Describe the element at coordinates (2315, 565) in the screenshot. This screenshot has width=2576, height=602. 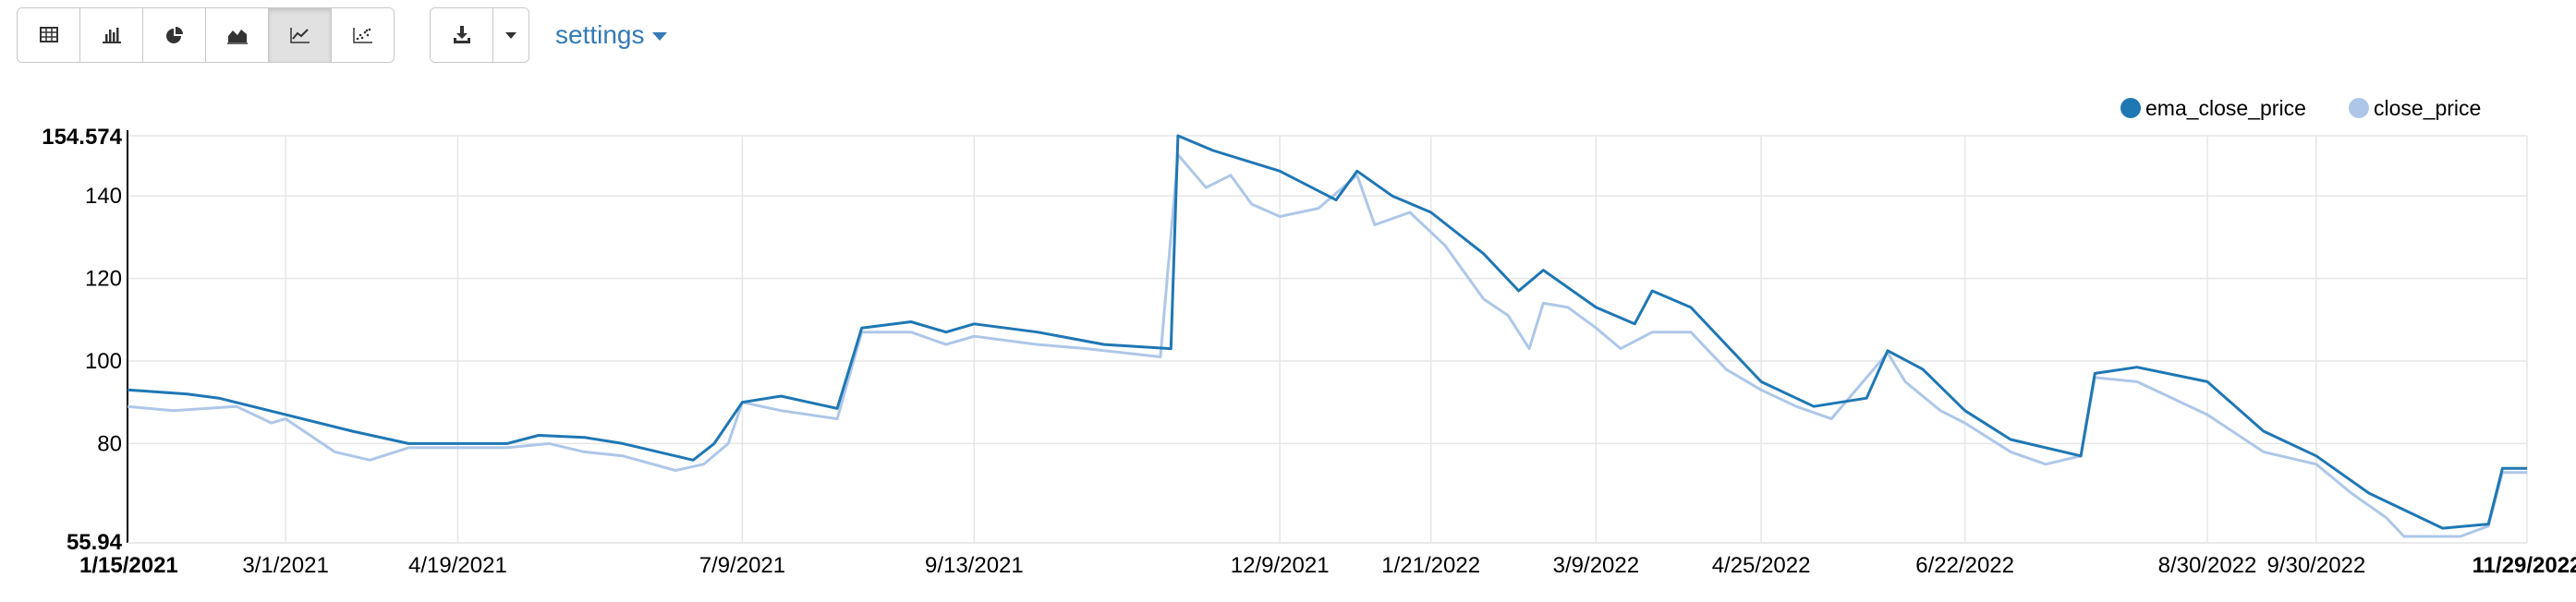
I see `x-tick-label: 9/30/2022` at that location.